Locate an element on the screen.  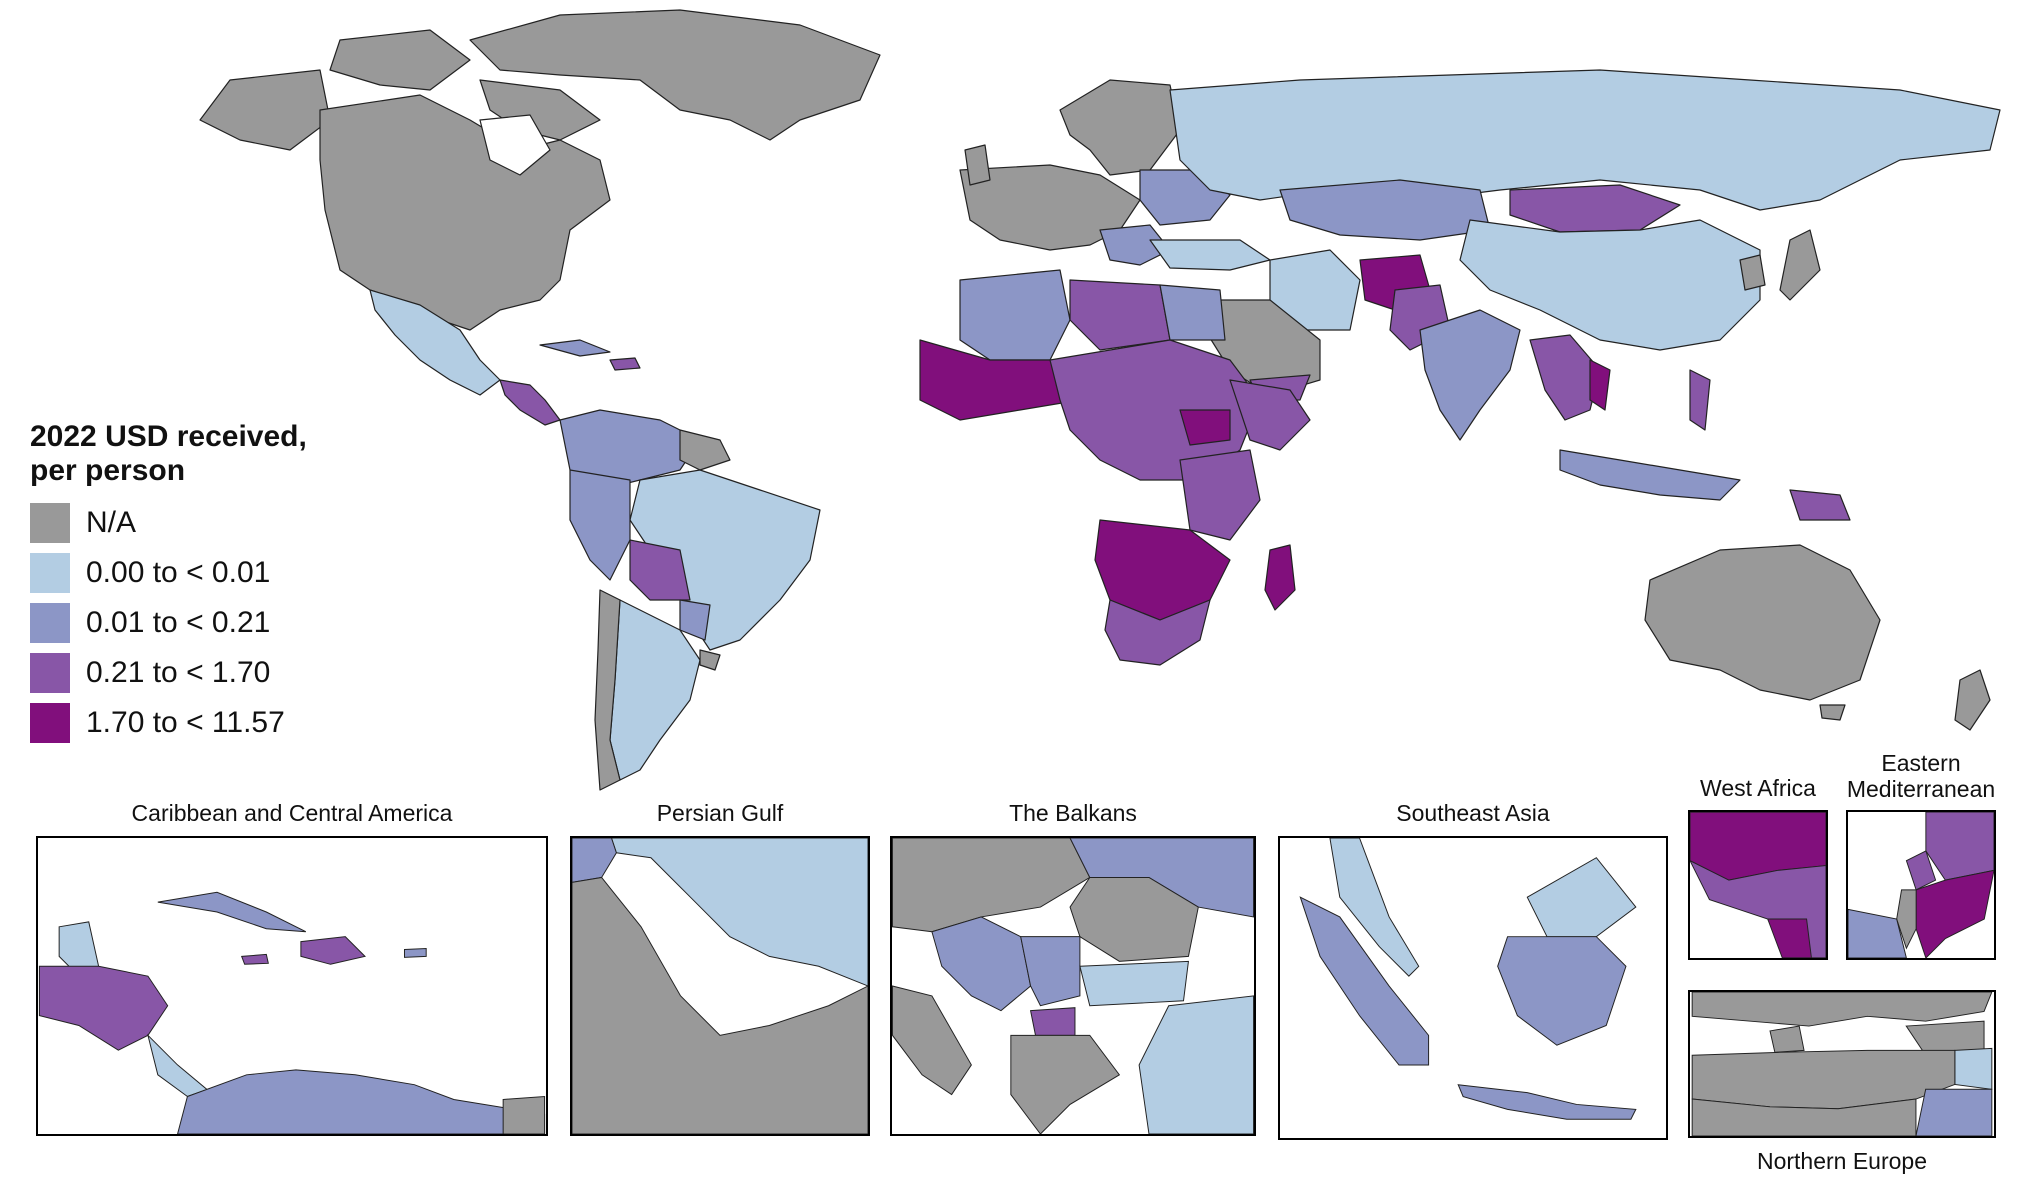
region-central-europe-south is located at coordinates (1804, 1117).